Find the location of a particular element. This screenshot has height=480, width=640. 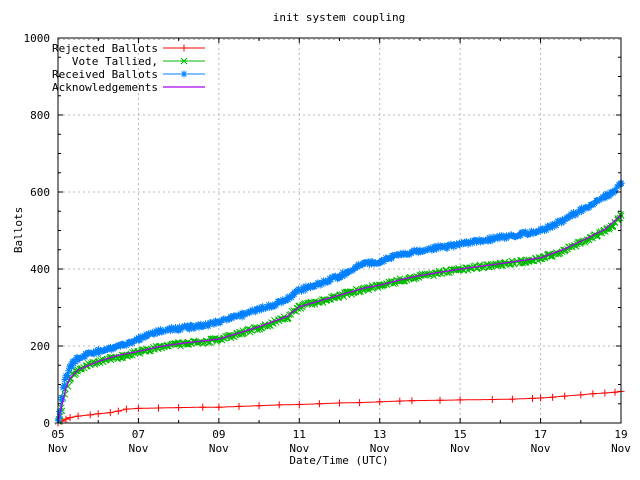

x-tick-label-day: 13 is located at coordinates (379, 434).